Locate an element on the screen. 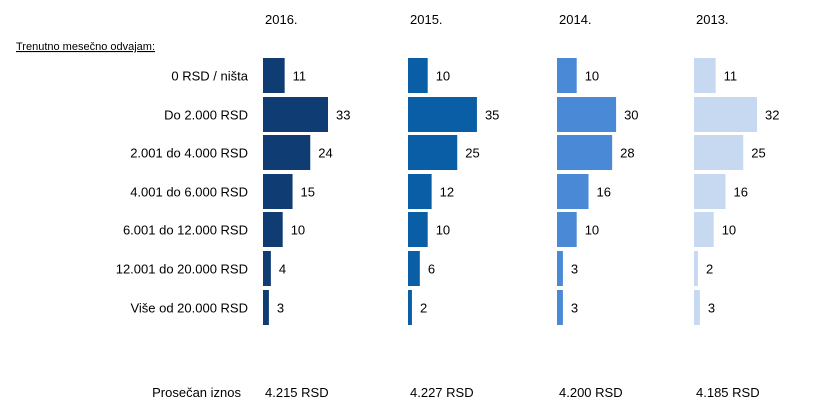 Image resolution: width=818 pixels, height=416 pixels. category-label: 4.001 do 6.000 RSD is located at coordinates (189, 192).